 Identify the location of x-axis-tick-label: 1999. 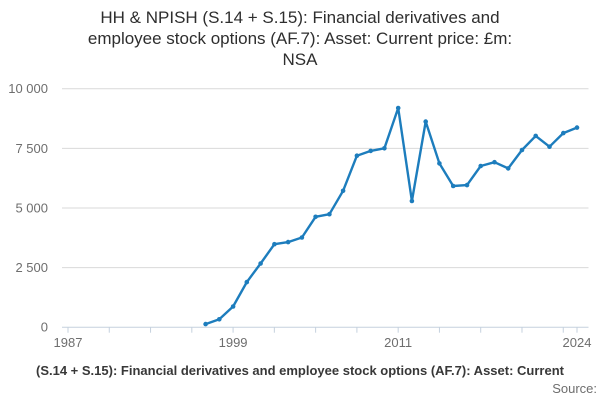
(233, 342).